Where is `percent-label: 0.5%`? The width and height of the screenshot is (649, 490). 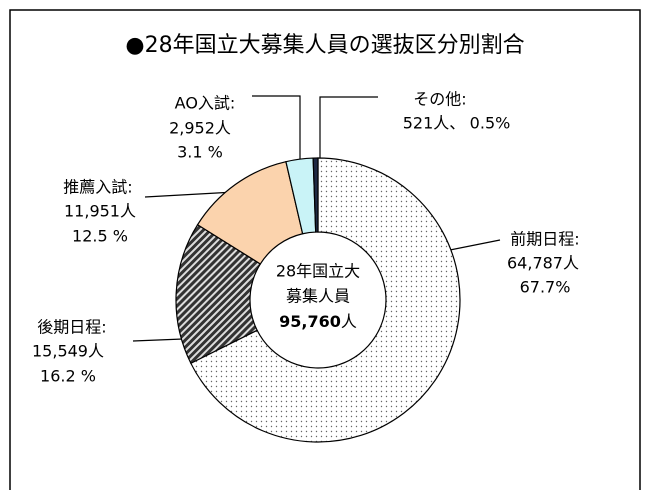 percent-label: 0.5% is located at coordinates (490, 123).